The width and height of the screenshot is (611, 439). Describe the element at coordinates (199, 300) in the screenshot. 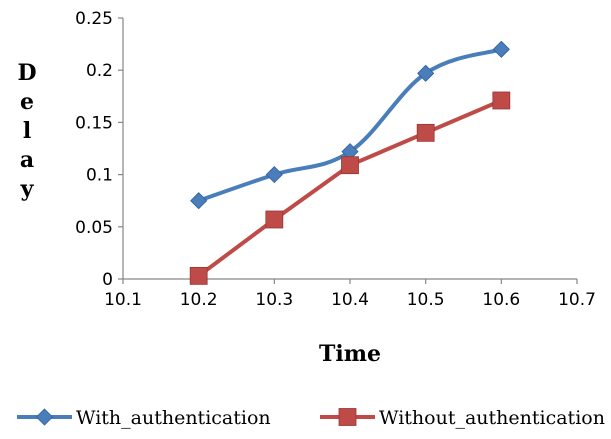

I see `x-tick-label: 10.2` at that location.